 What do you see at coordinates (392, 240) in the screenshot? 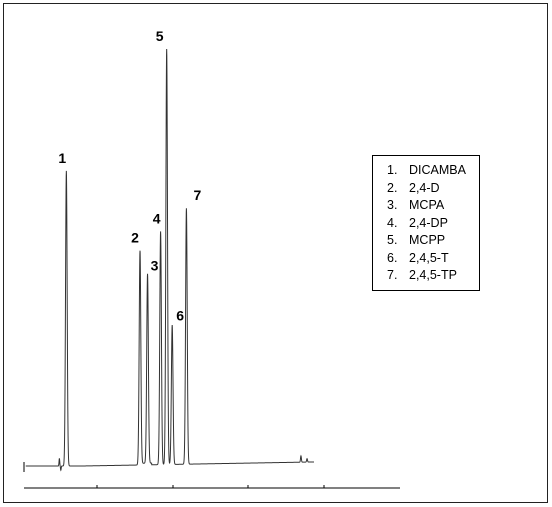
I see `legend-item-number: 5.` at bounding box center [392, 240].